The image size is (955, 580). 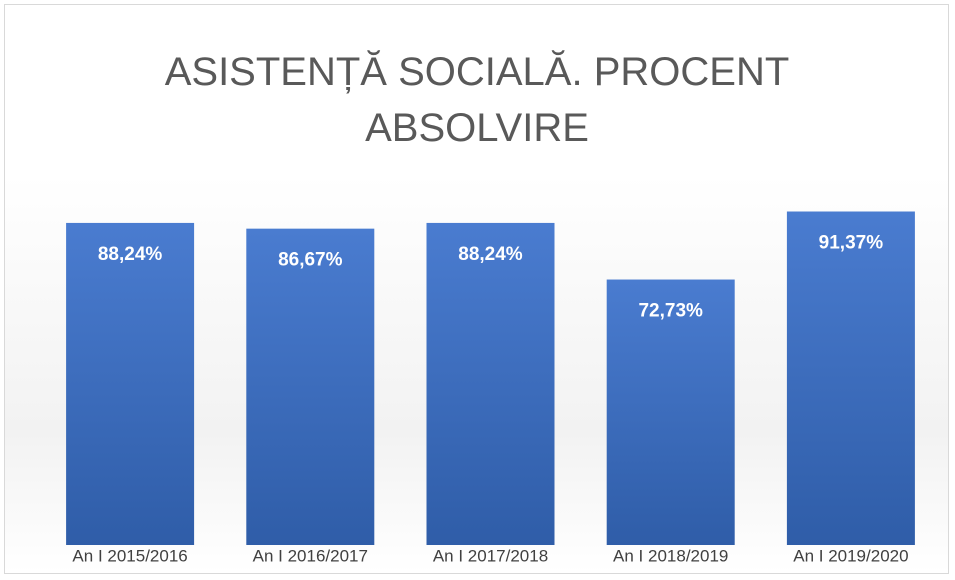 I want to click on x-tick-label: An I 2017/2018, so click(x=490, y=555).